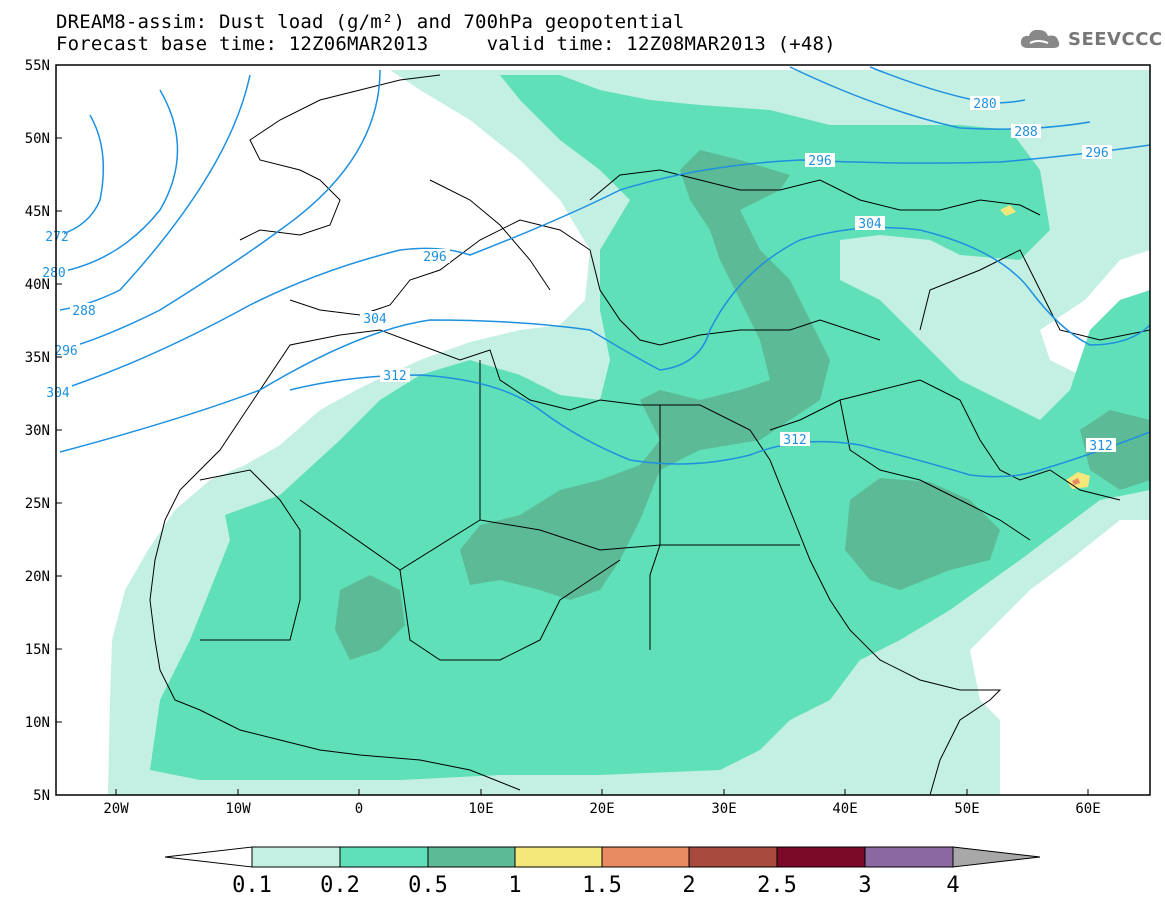  Describe the element at coordinates (1076, 481) in the screenshot. I see `dust-area-1.5` at that location.